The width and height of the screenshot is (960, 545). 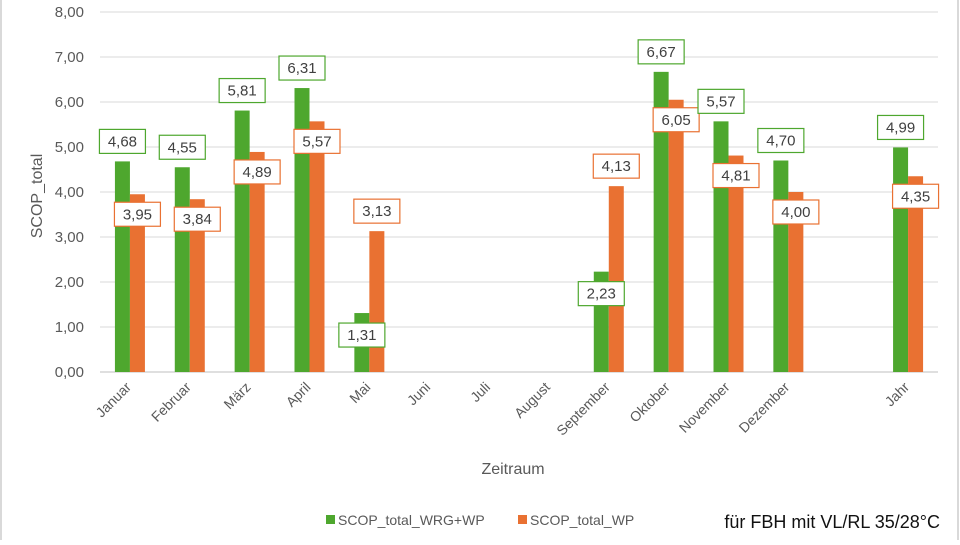 I want to click on legend-label: SCOP_total_WP, so click(x=582, y=520).